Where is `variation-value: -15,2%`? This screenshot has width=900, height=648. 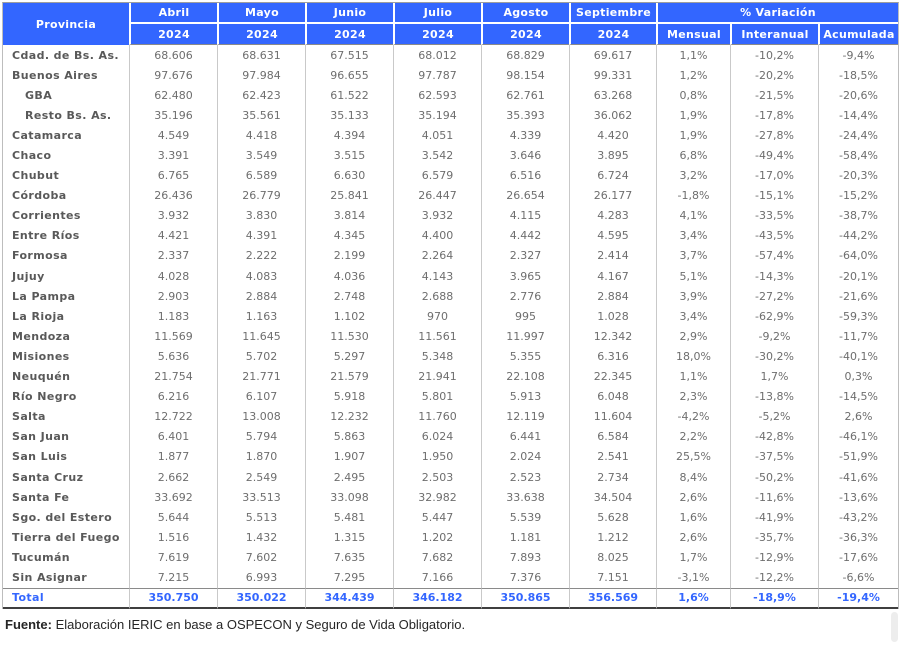
variation-value: -15,2% is located at coordinates (858, 195).